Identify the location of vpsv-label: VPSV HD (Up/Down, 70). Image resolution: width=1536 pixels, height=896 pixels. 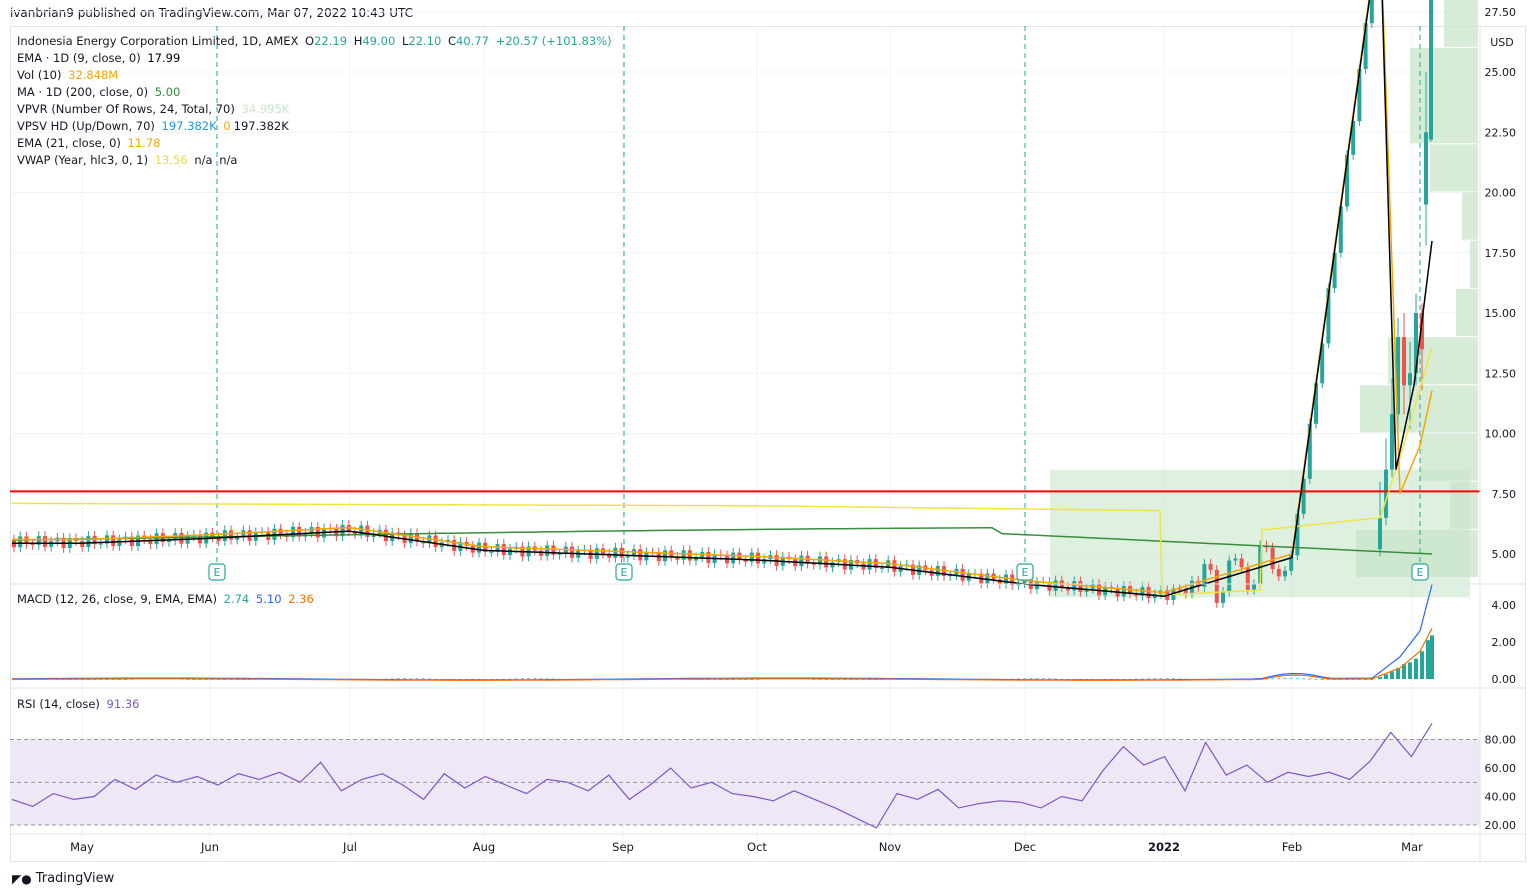
(86, 126).